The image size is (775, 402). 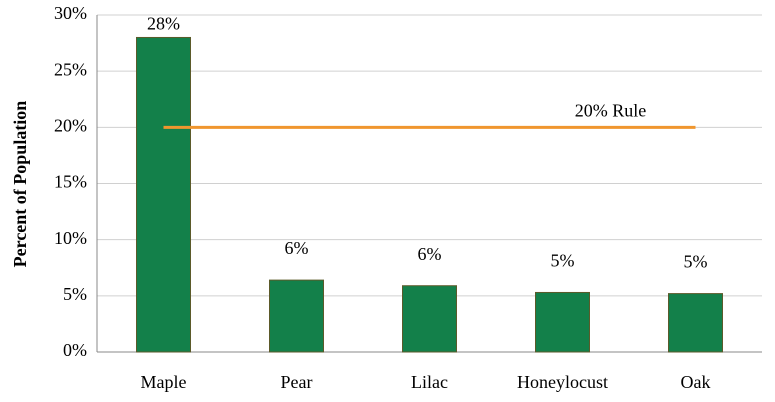 I want to click on x-tick-label: Honeylocust, so click(x=562, y=382).